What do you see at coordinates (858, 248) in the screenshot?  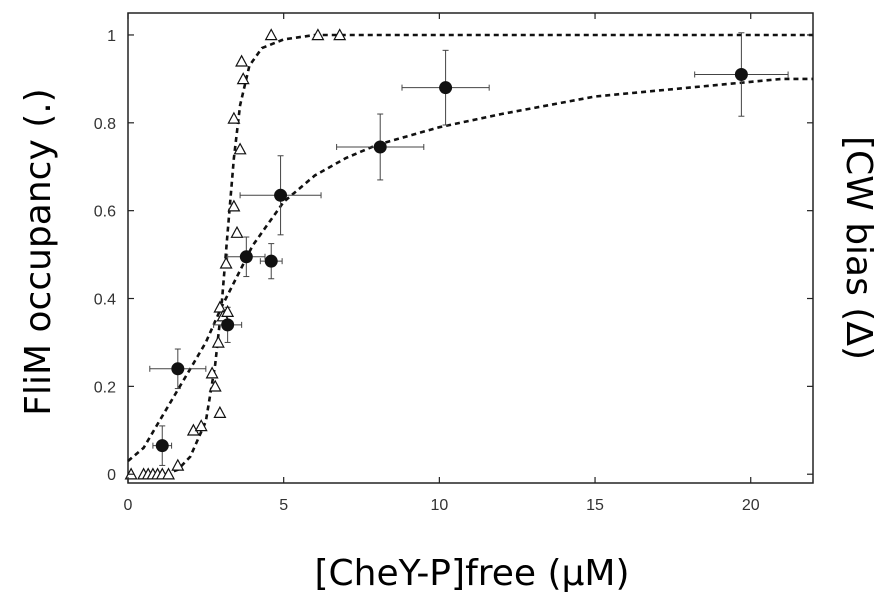 I see `y2-axis-title: [CW bias (Δ)` at bounding box center [858, 248].